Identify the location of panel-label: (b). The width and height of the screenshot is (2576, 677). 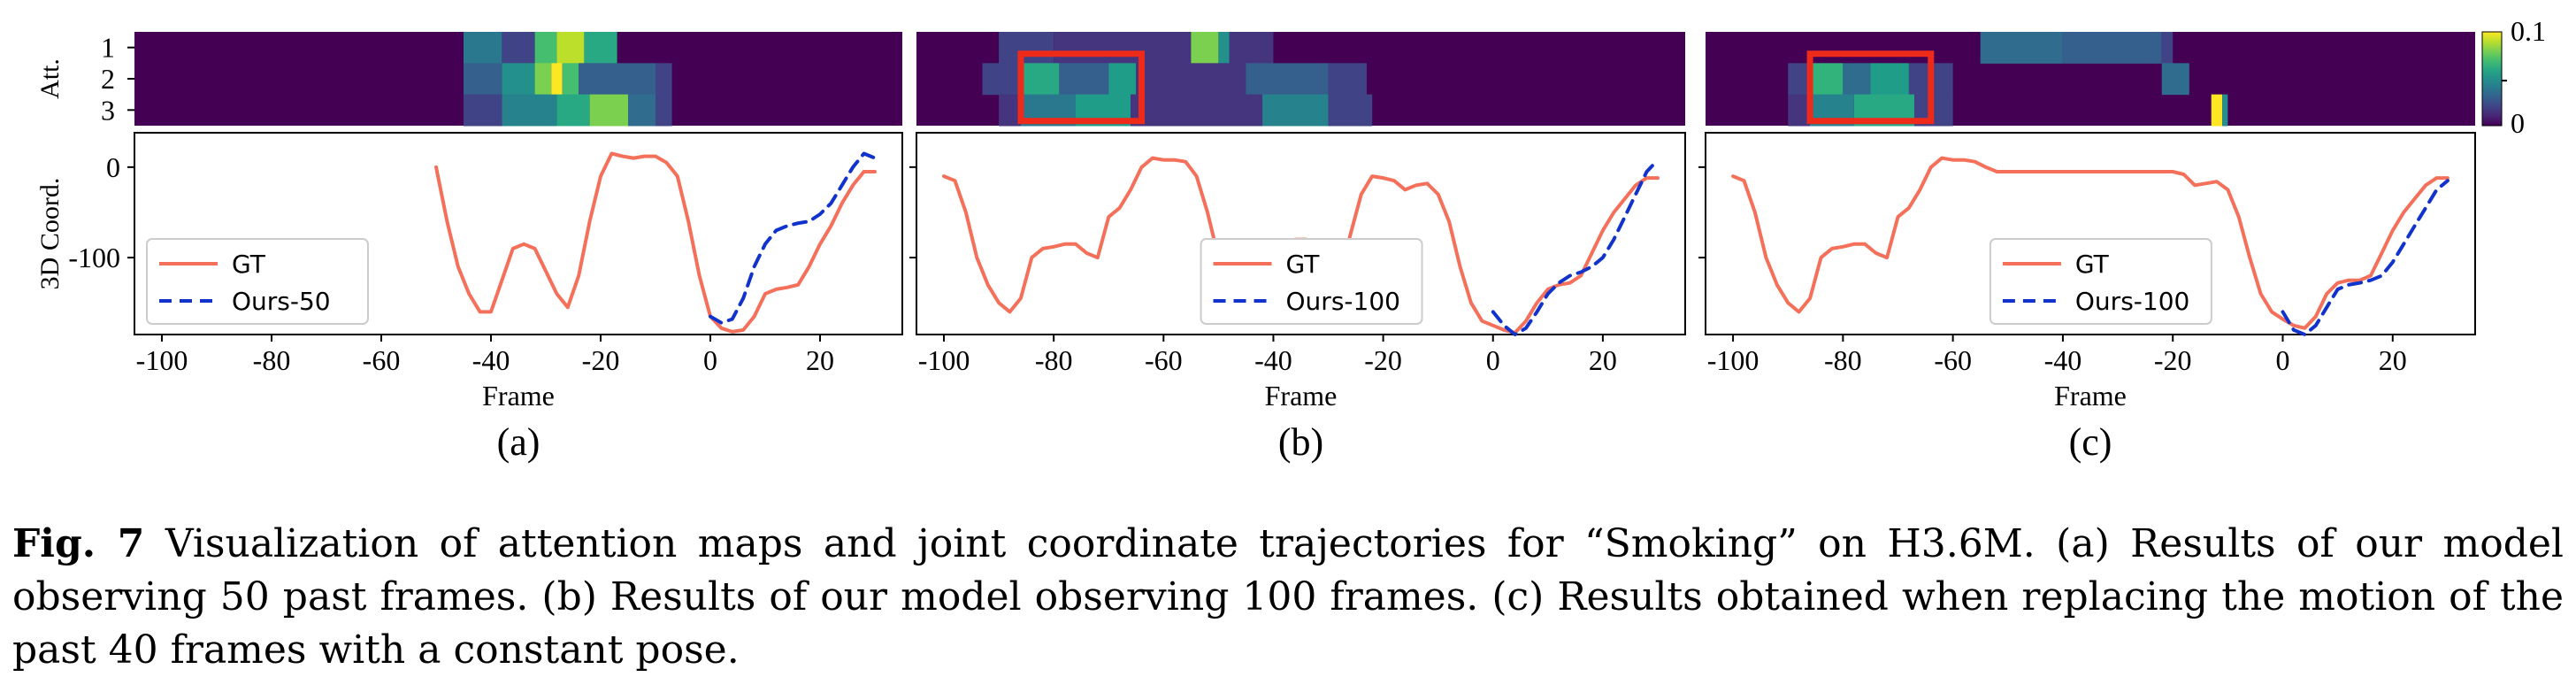
(1300, 442).